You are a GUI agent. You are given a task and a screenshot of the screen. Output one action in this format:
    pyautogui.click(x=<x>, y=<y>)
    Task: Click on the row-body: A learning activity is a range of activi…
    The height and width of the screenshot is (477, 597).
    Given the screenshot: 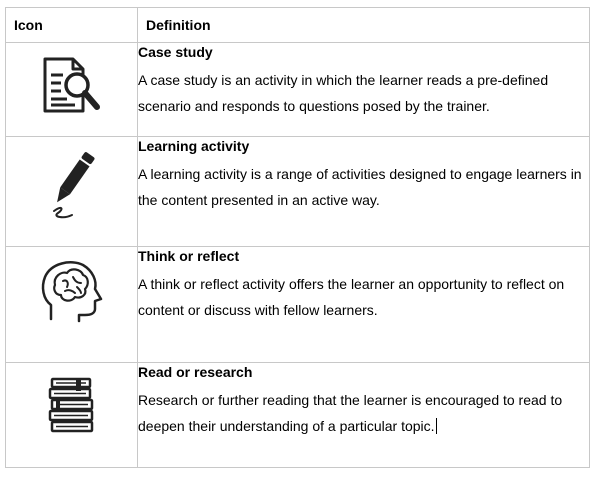 What is the action you would take?
    pyautogui.click(x=360, y=187)
    